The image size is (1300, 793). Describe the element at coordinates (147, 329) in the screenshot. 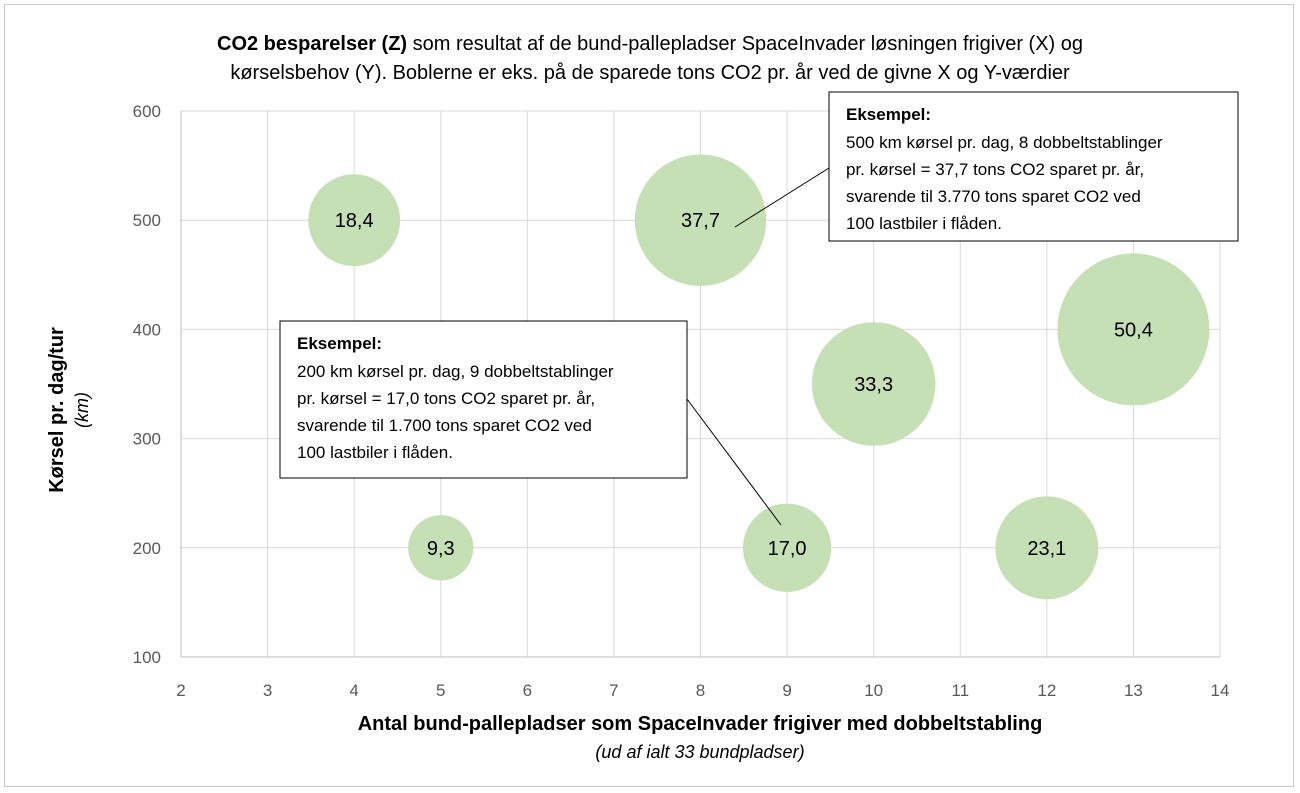

I see `y-tick-label: 400` at that location.